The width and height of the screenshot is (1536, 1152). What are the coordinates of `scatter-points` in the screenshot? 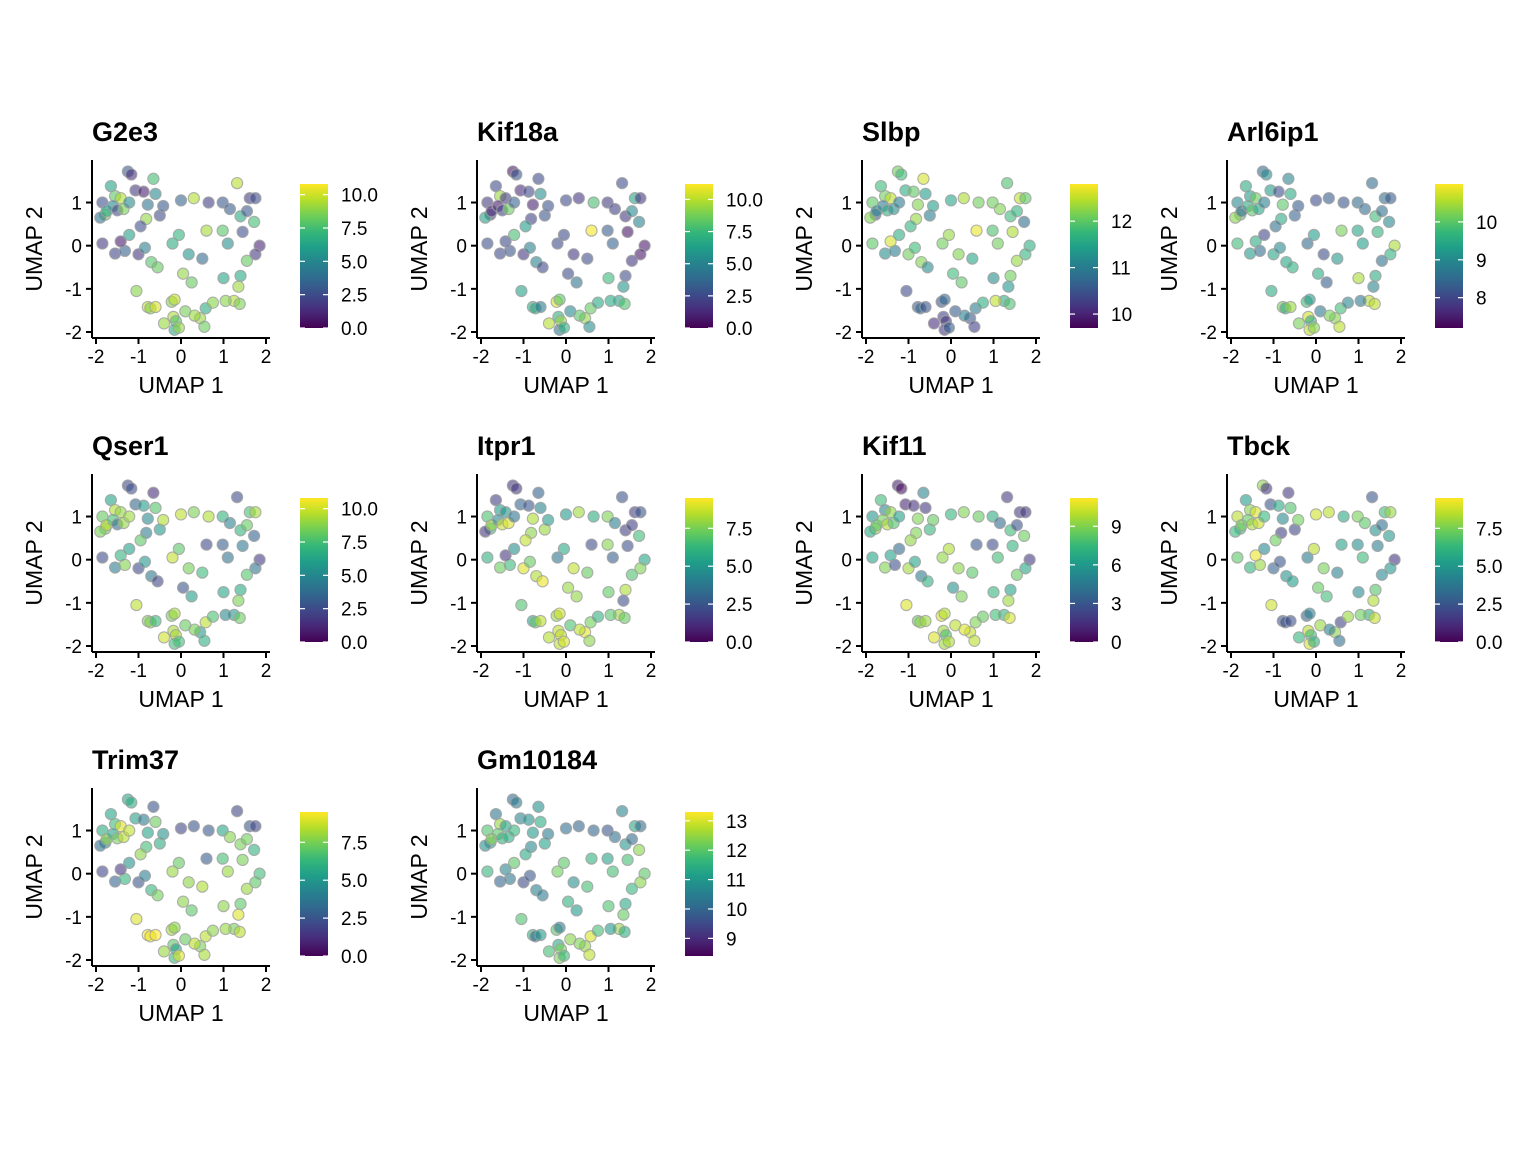 It's located at (180, 878).